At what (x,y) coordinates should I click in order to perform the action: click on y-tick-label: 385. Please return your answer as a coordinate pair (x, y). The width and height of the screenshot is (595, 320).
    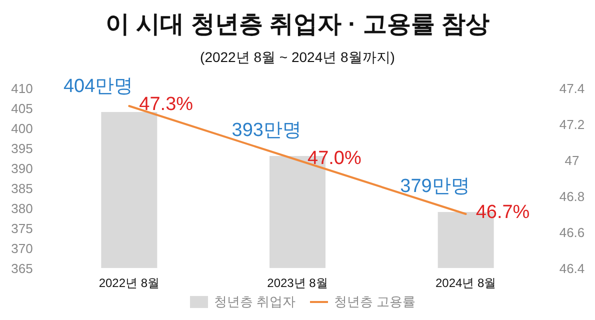
    Looking at the image, I should click on (22, 188).